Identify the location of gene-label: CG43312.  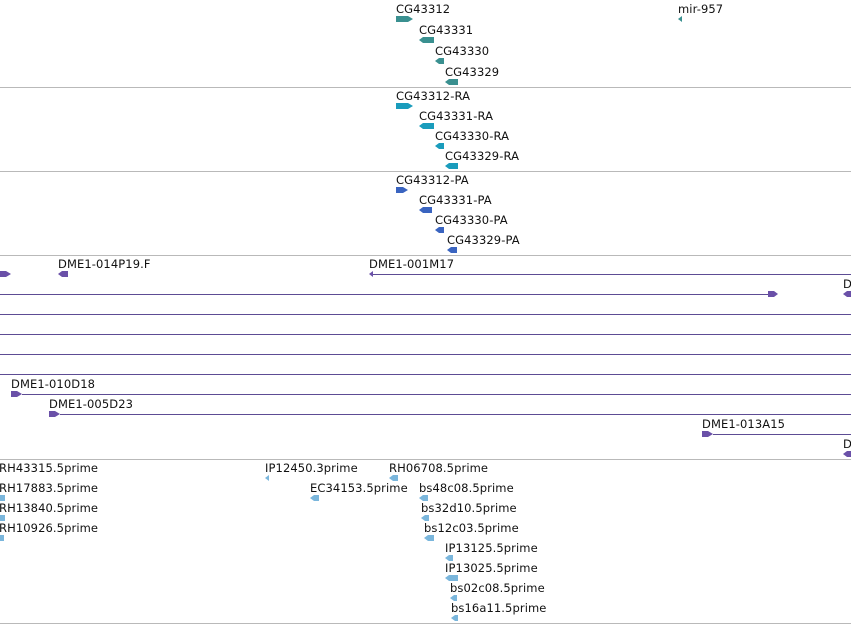
(423, 9).